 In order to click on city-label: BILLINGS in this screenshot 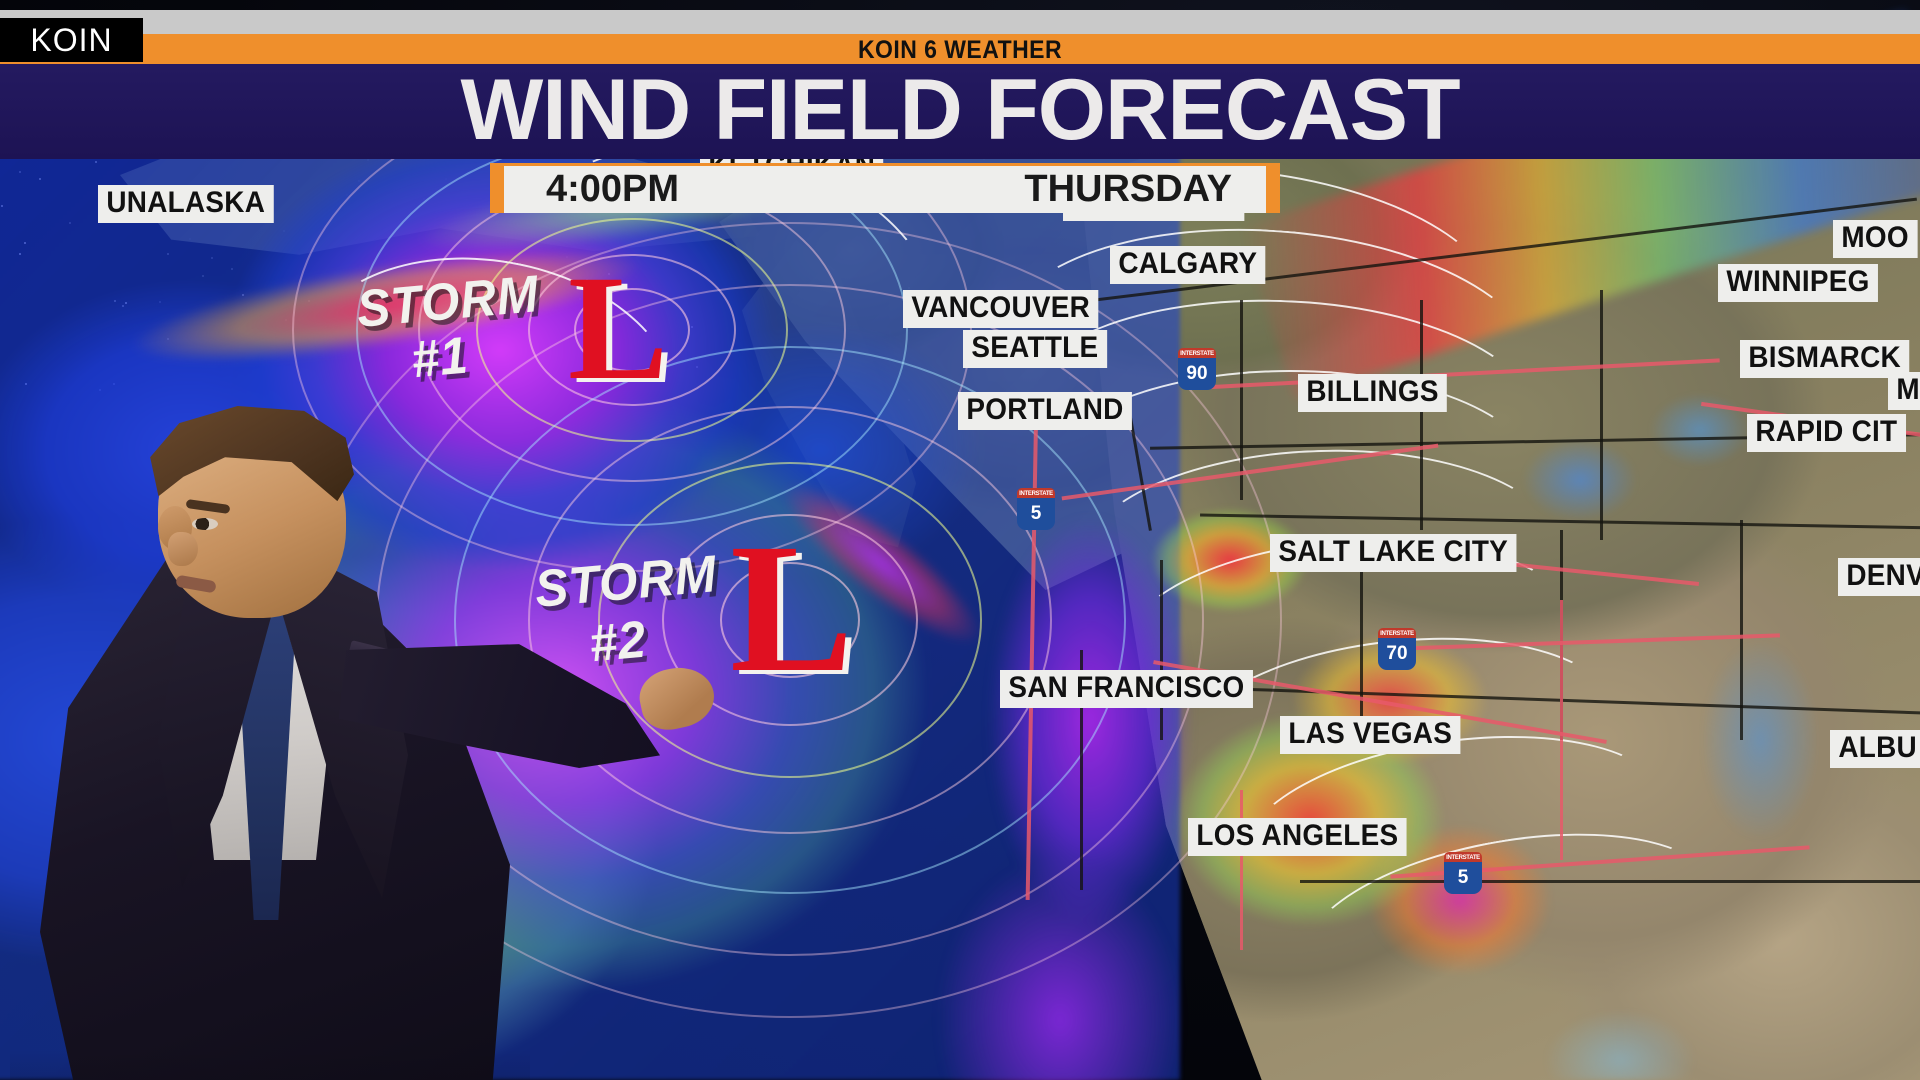, I will do `click(1373, 393)`.